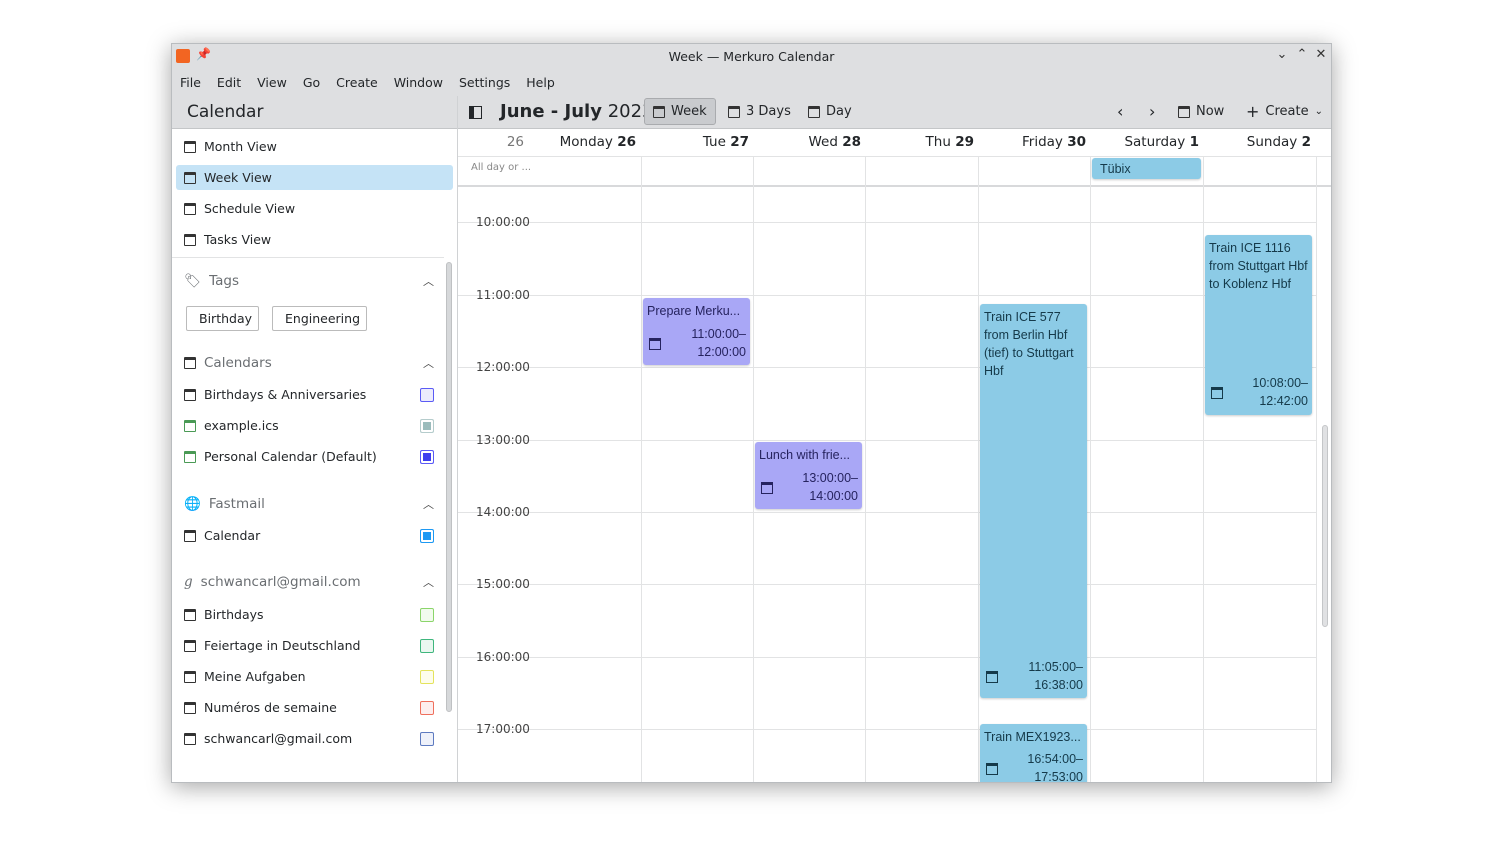  What do you see at coordinates (503, 295) in the screenshot?
I see `hour-label: 11:00:00` at bounding box center [503, 295].